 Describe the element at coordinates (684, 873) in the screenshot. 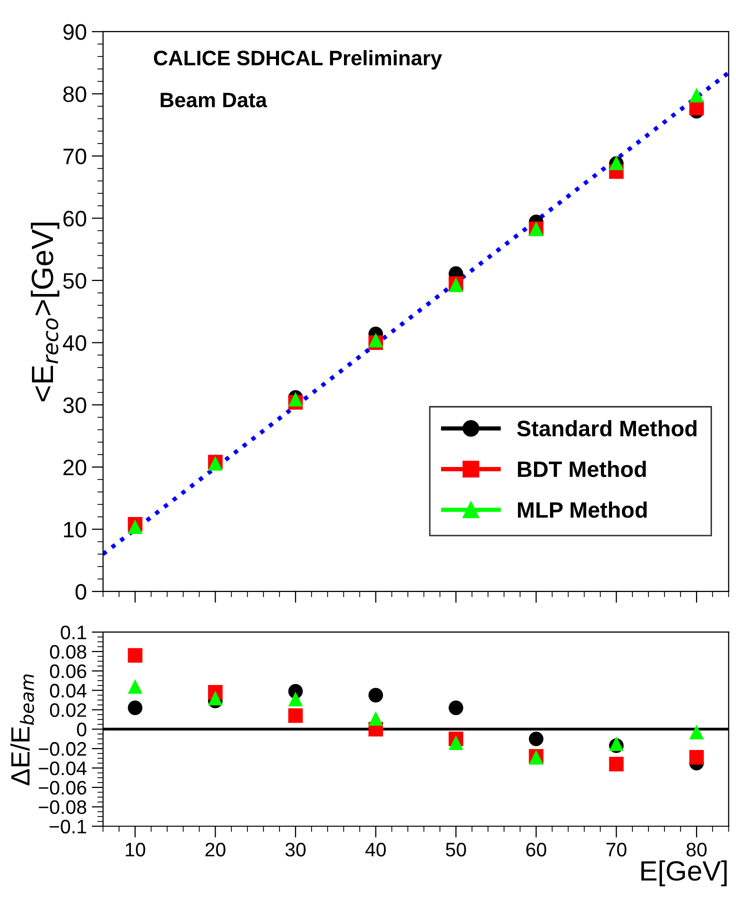

I see `x-axis-title: E[GeV]` at that location.